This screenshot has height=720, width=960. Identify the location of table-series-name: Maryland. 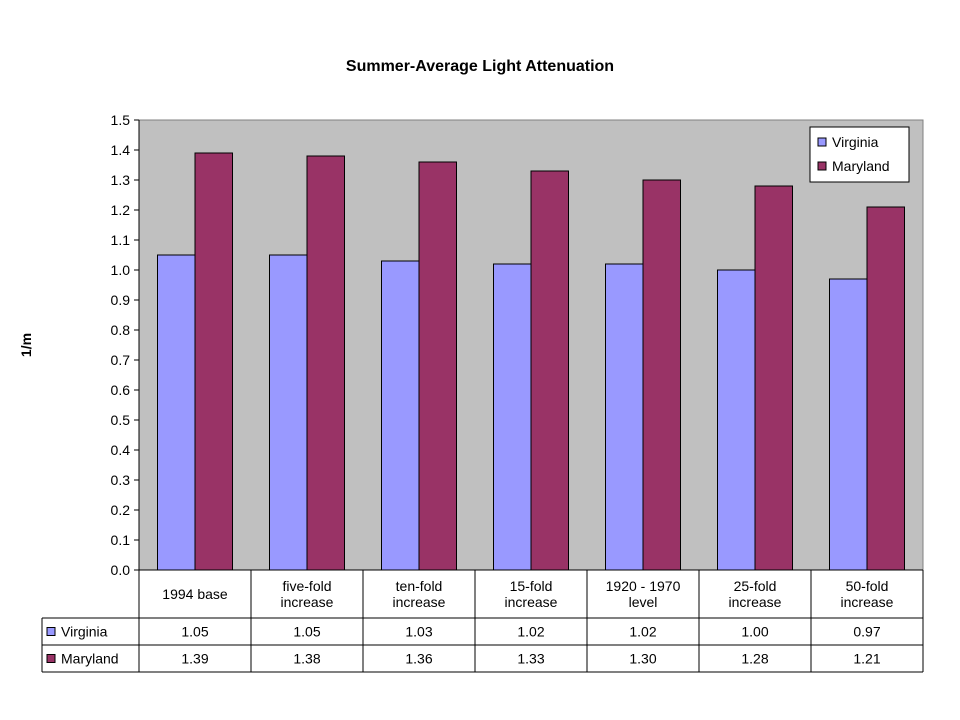
(90, 659).